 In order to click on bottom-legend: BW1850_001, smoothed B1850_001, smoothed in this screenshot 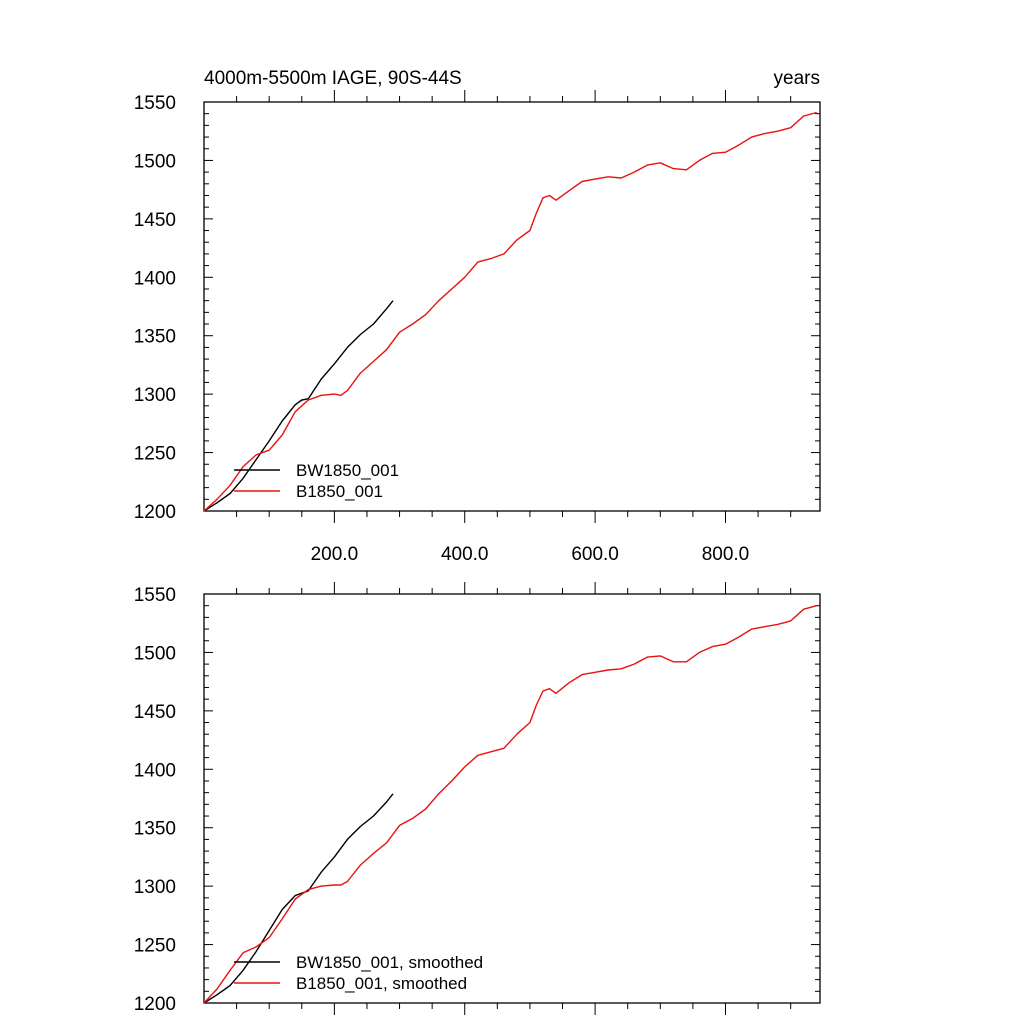, I will do `click(358, 973)`.